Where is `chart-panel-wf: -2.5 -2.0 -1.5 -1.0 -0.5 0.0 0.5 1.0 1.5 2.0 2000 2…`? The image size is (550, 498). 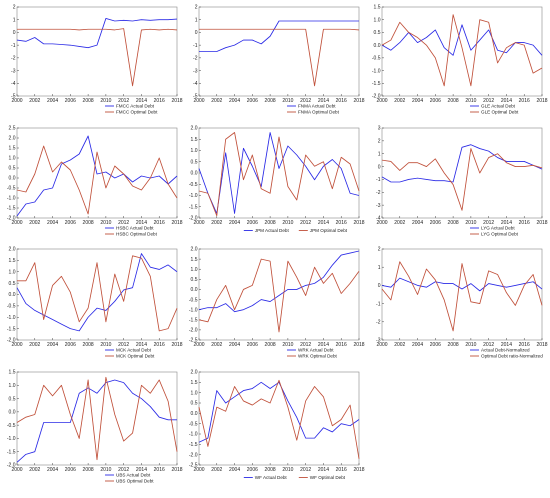 chart-panel-wf: -2.5 -2.0 -1.5 -1.0 -0.5 0.0 0.5 1.0 1.5 2.0 2000 2… is located at coordinates (274, 430).